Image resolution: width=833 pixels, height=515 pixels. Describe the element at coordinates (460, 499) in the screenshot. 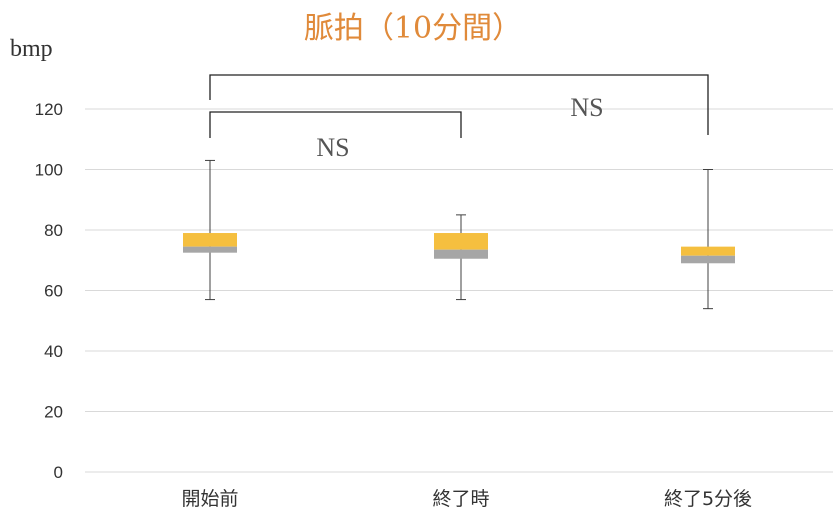

I see `x-category-label: 終了時` at that location.